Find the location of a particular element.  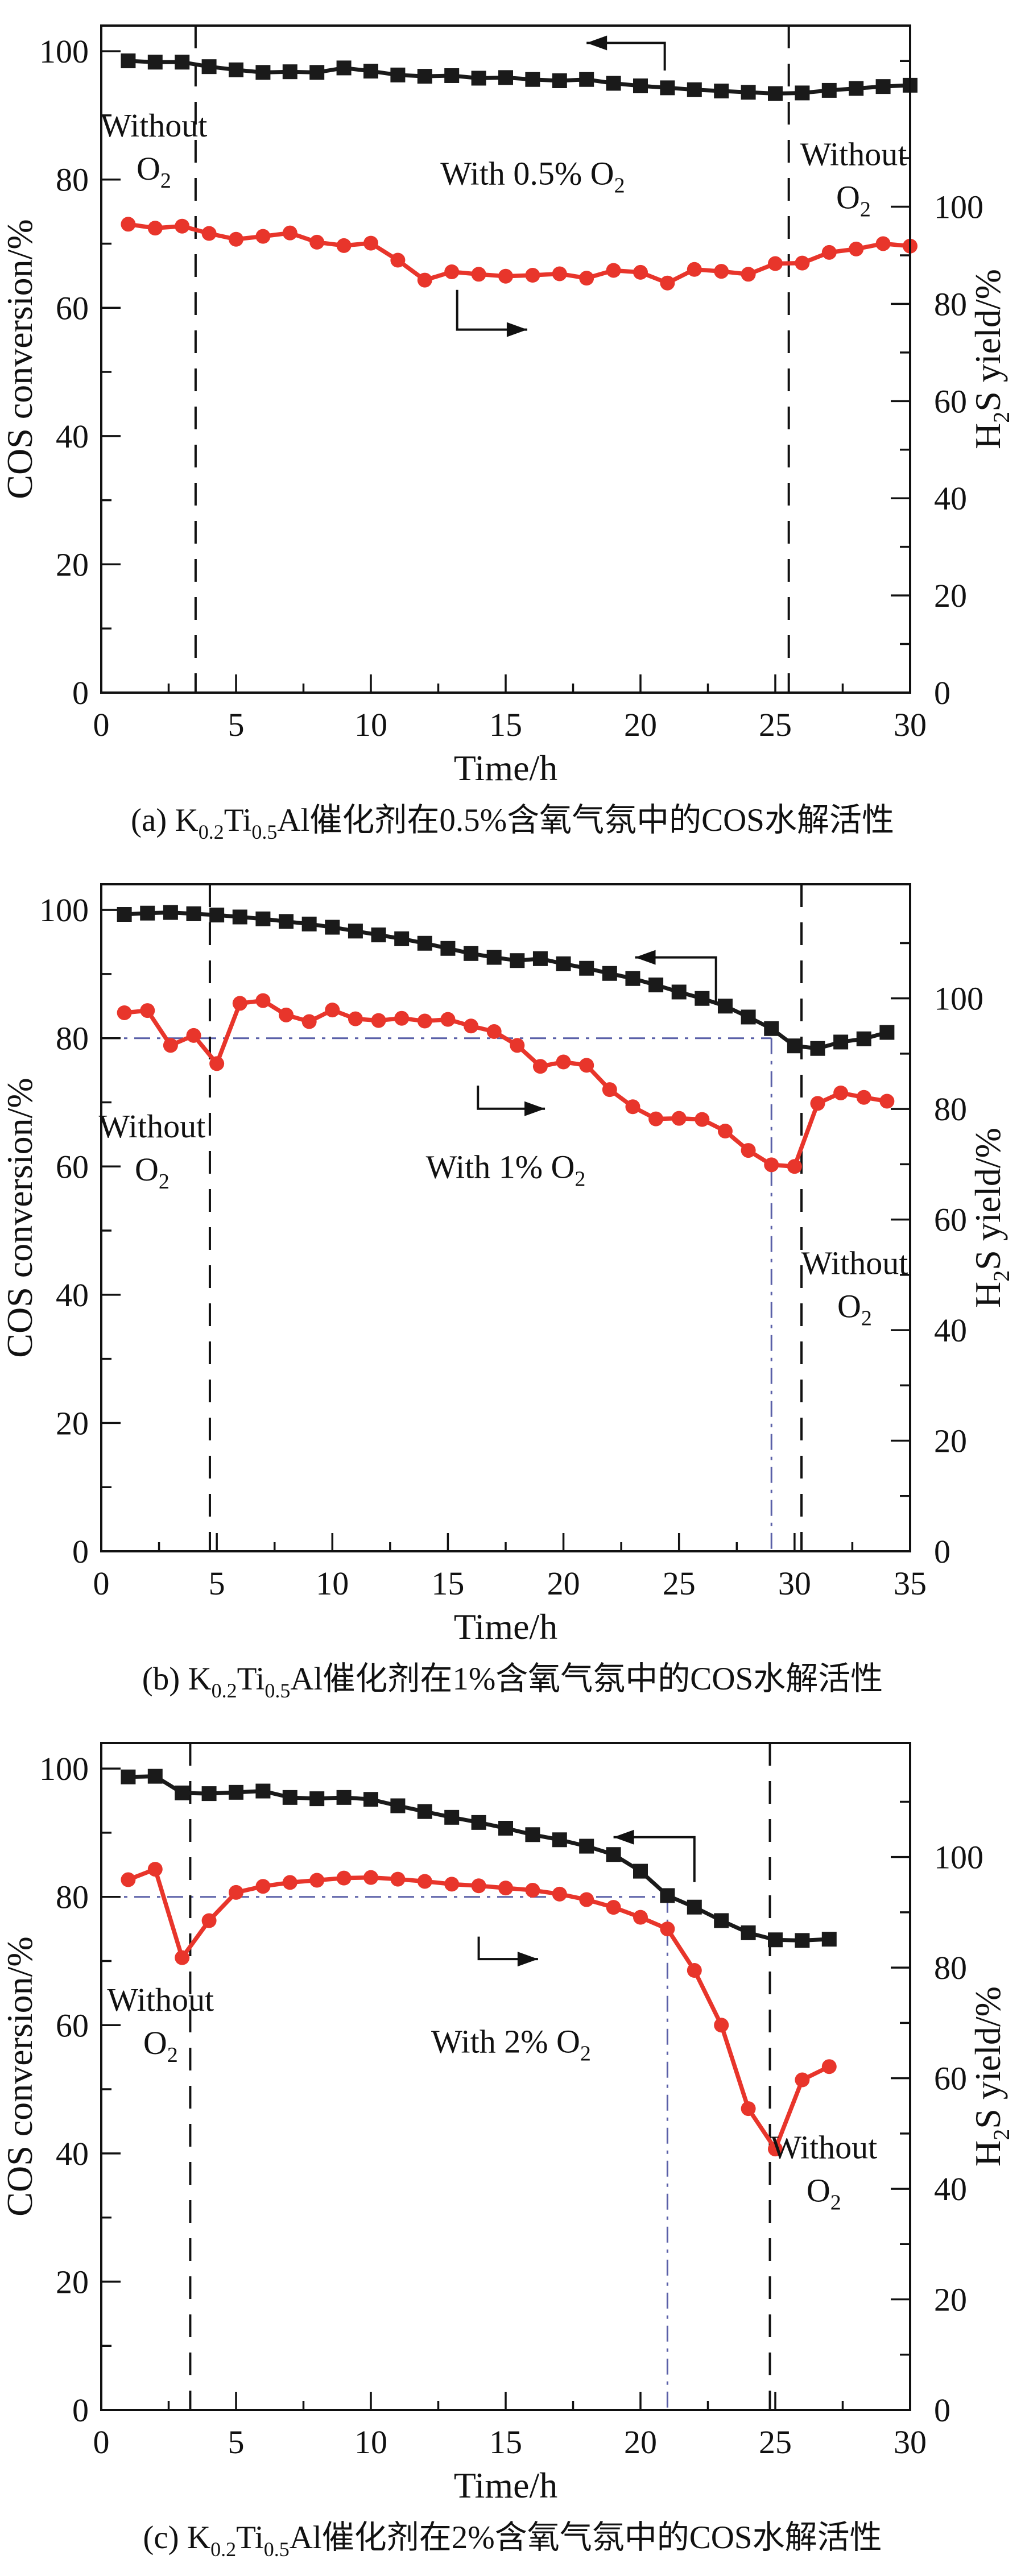

x-tick-label: 25 is located at coordinates (679, 1583).